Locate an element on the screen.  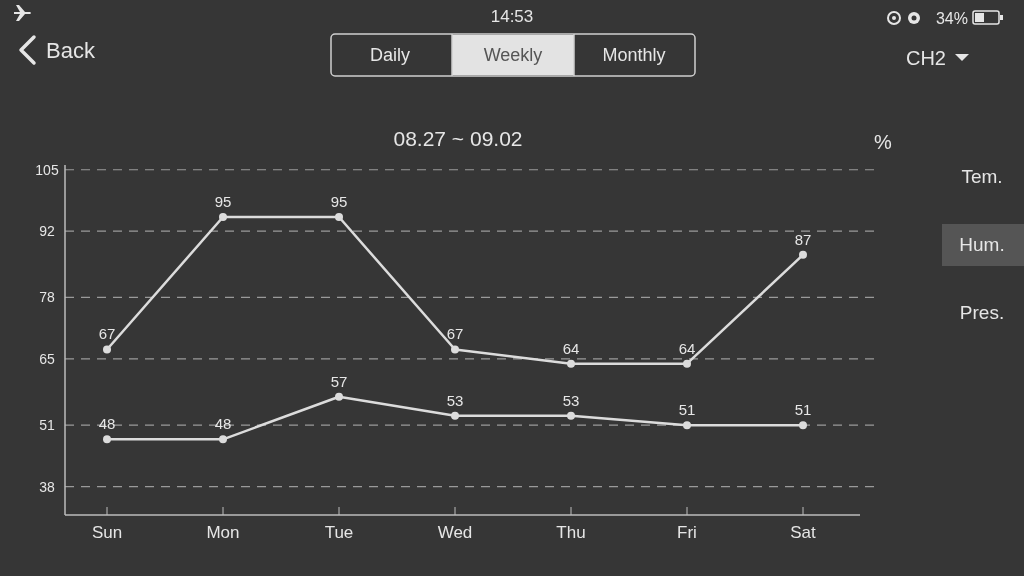
x-tick-label: Fri is located at coordinates (687, 532).